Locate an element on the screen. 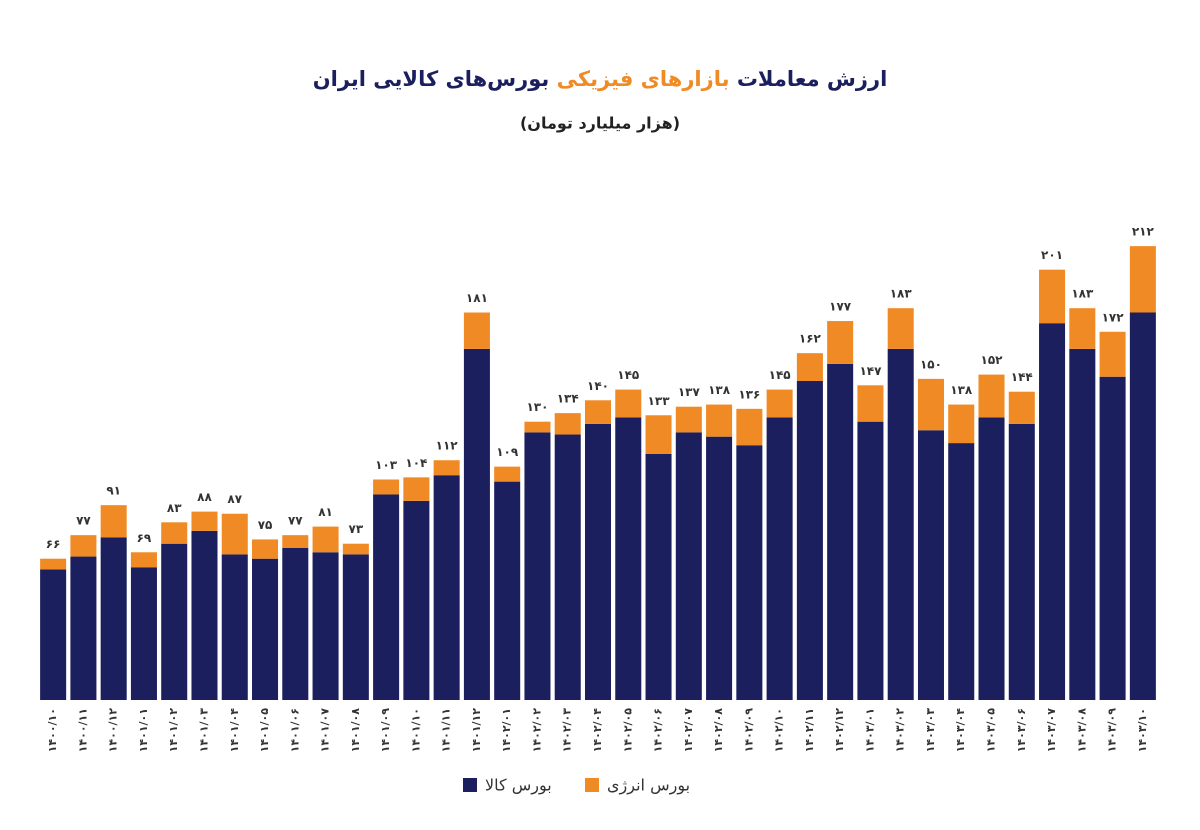  x-tick-label: ۱۴۰۱/۰۱ is located at coordinates (143, 730).